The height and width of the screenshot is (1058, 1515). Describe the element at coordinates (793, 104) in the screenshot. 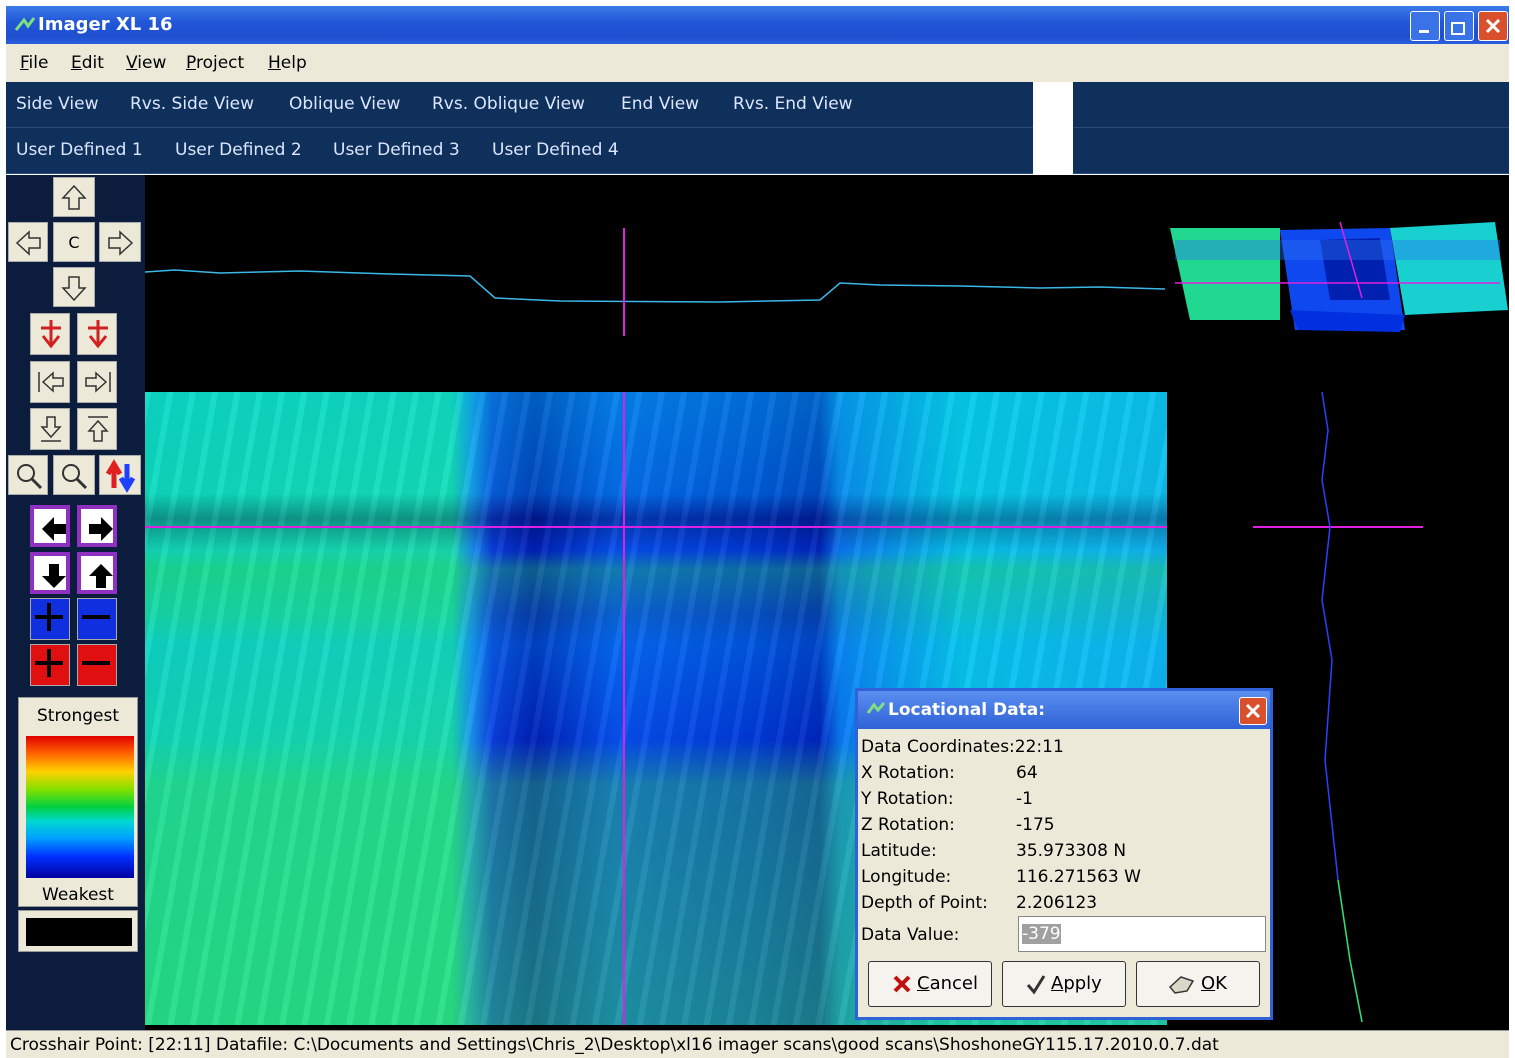

I see `view-button: Rvs. End View` at that location.